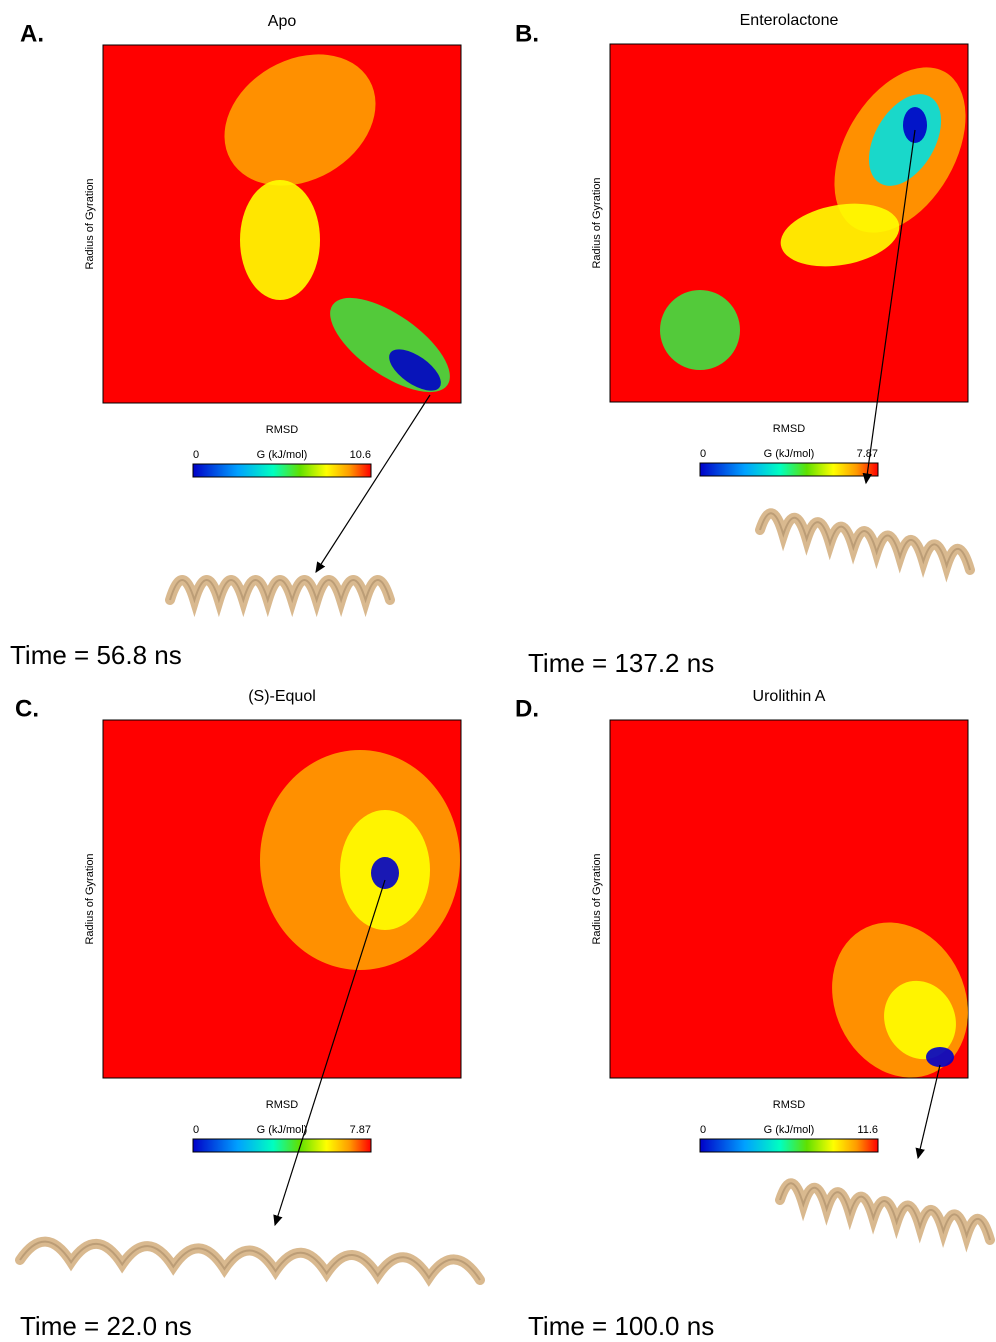 This screenshot has width=996, height=1342. I want to click on time-caption: Time = 56.8 ns, so click(96, 655).